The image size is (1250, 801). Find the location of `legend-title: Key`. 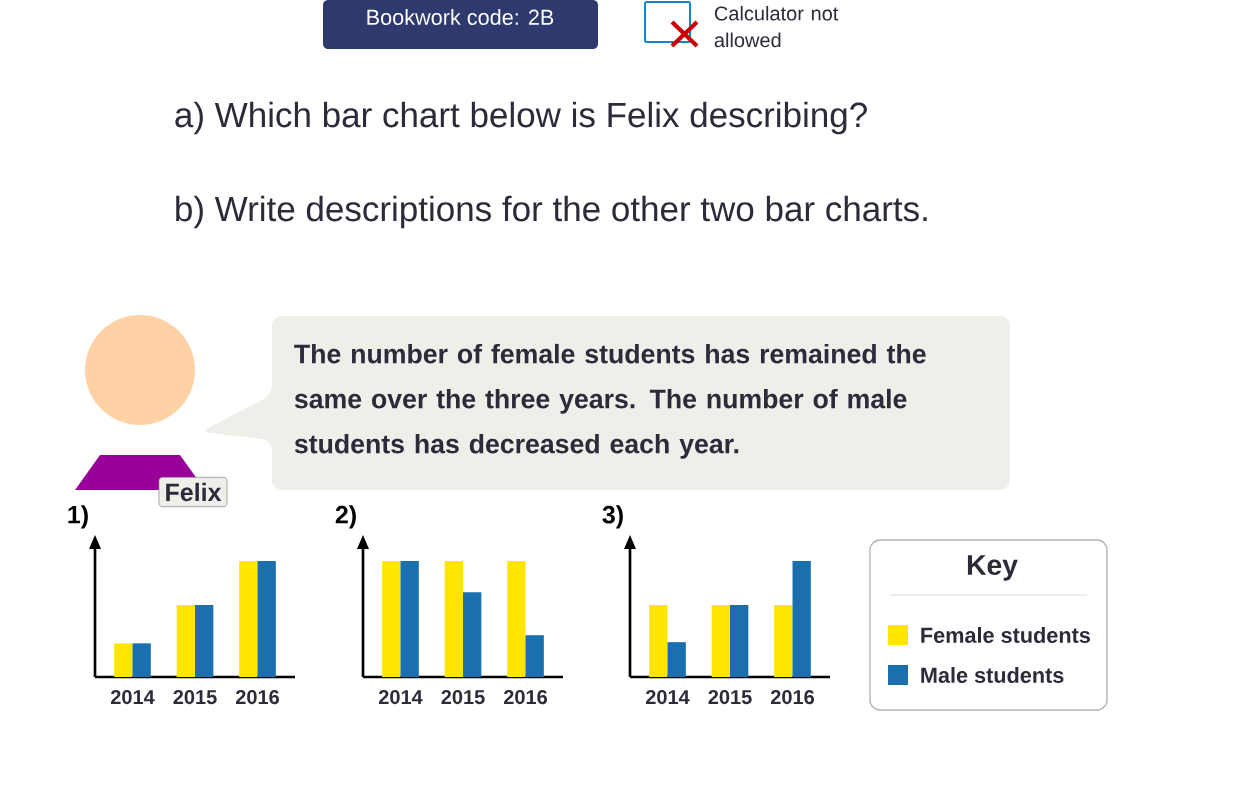

legend-title: Key is located at coordinates (992, 568).